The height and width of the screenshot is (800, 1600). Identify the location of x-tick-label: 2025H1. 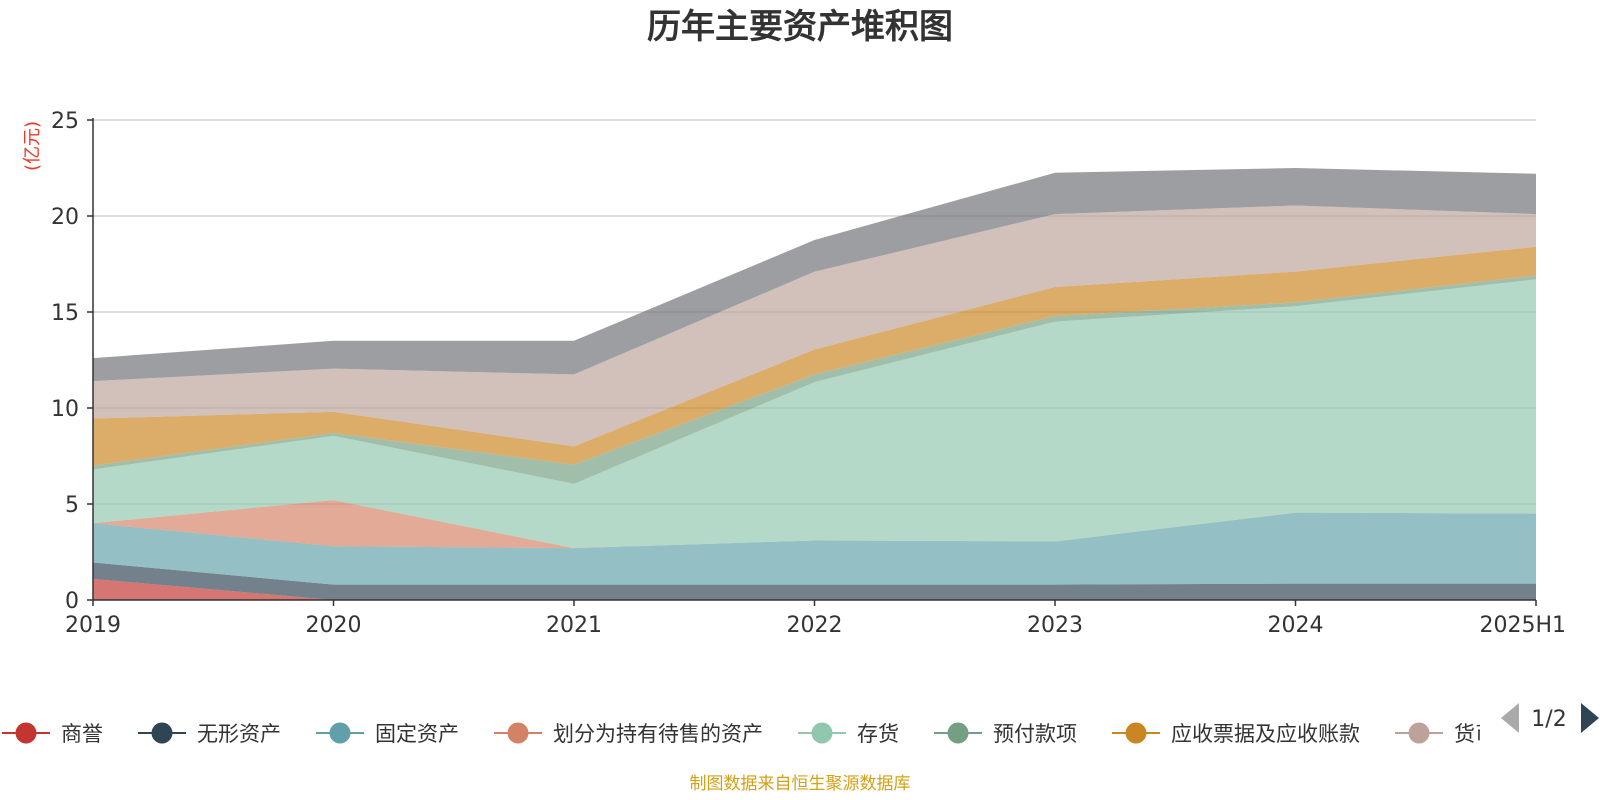
(1522, 625).